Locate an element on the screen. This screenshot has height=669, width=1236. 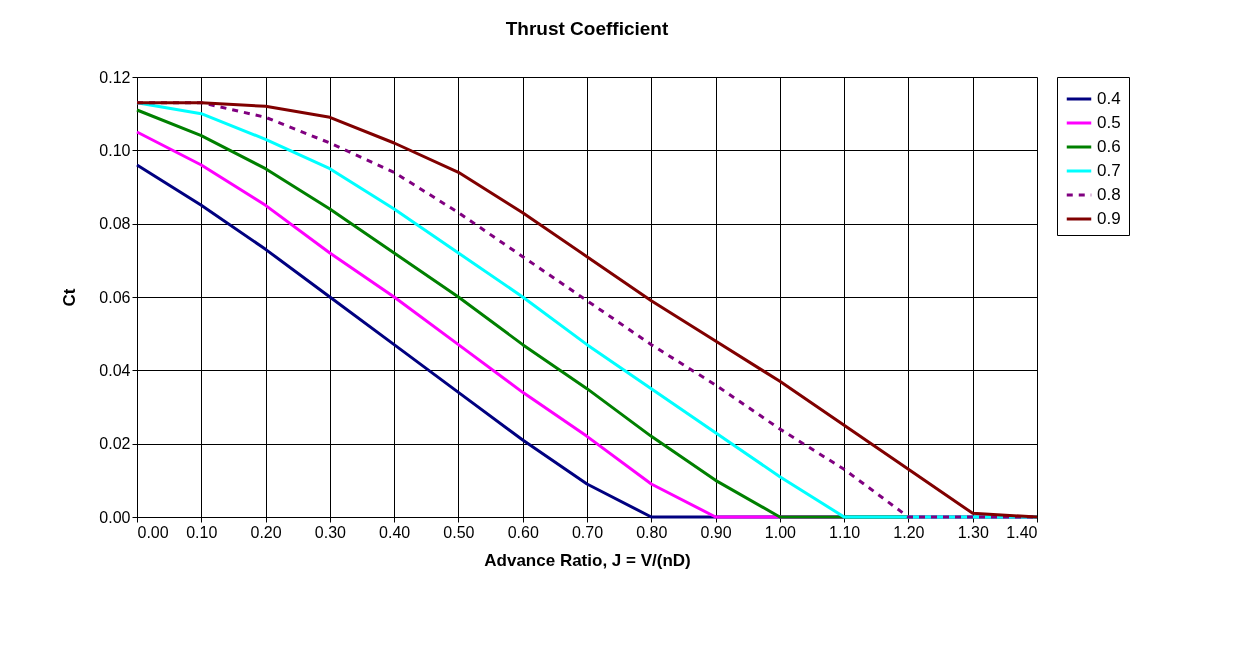
y-axis-title: Ct is located at coordinates (70, 297).